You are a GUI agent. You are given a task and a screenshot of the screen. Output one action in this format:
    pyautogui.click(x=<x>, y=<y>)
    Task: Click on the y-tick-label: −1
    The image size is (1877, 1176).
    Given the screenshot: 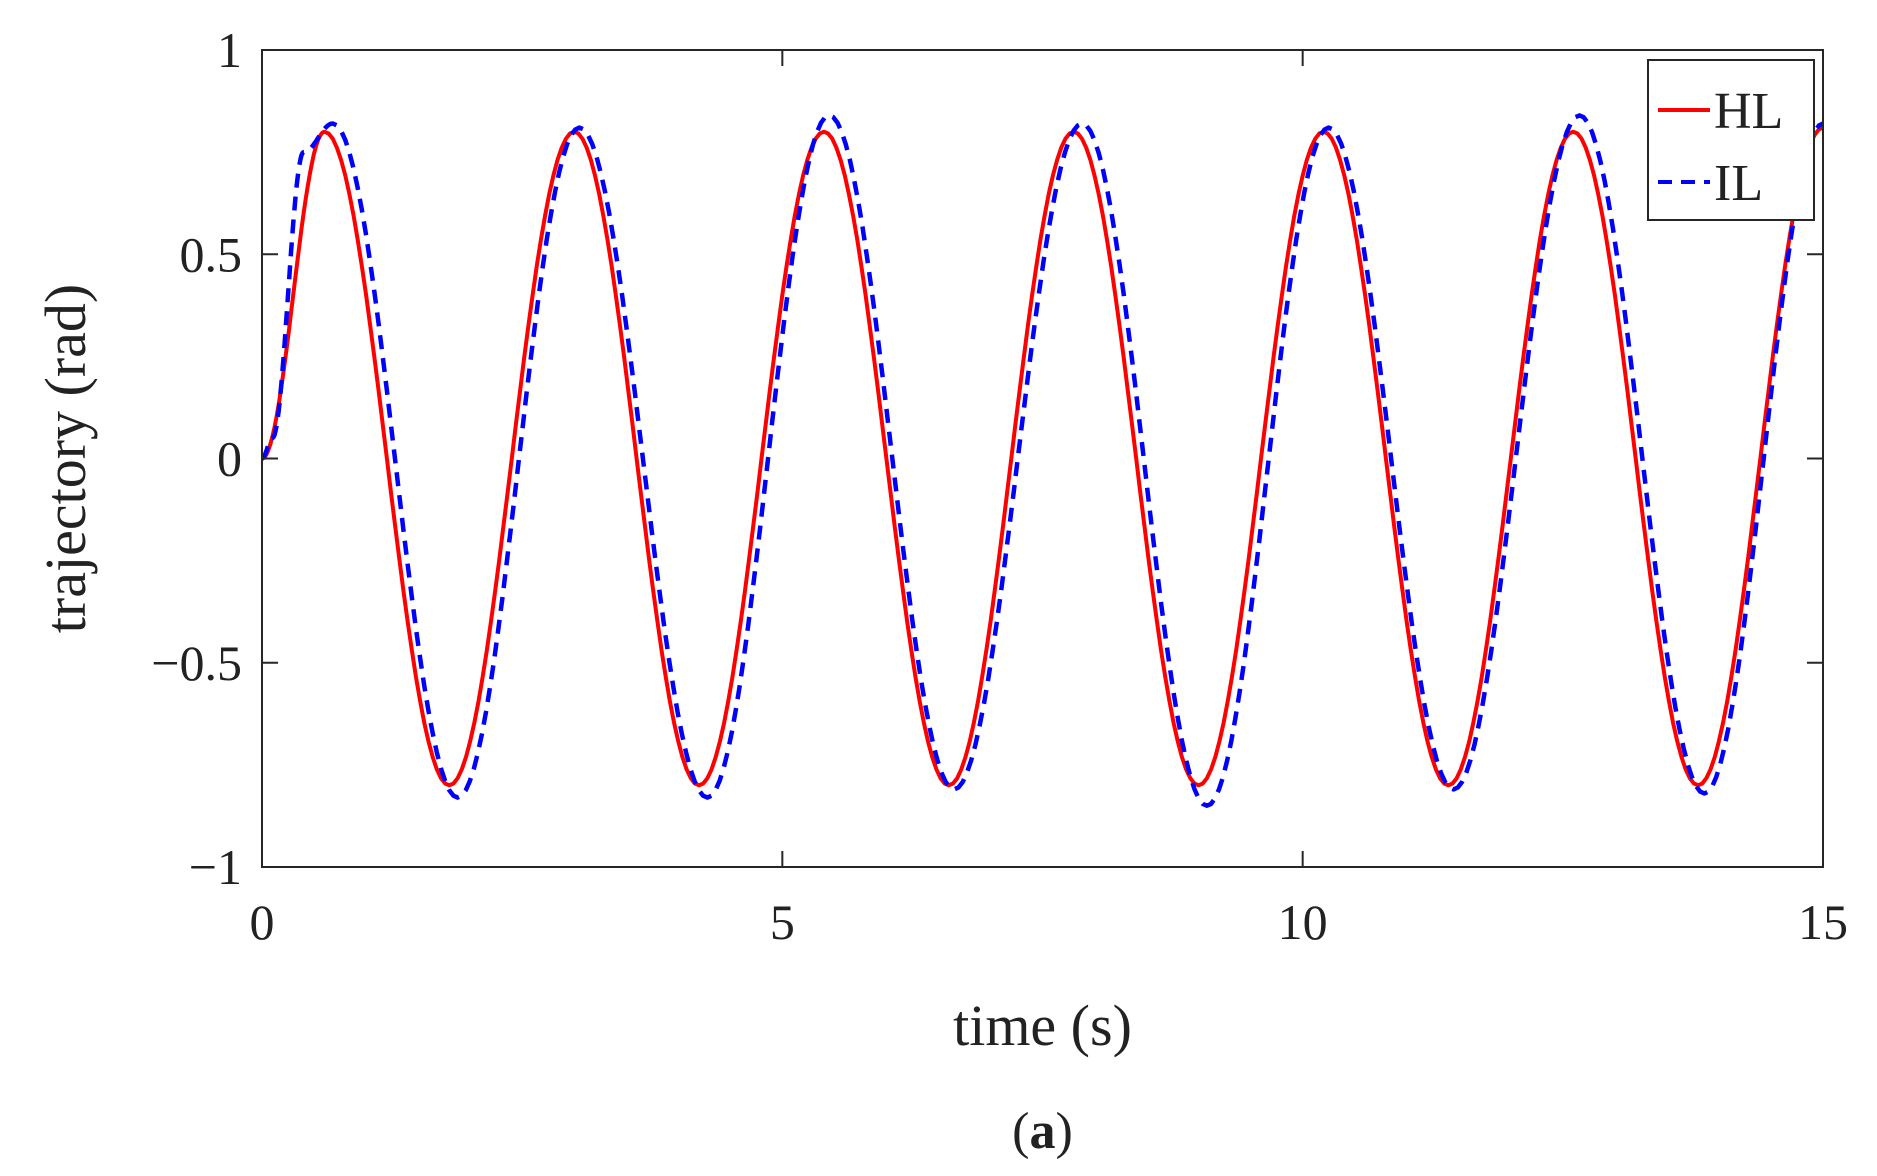 What is the action you would take?
    pyautogui.click(x=215, y=867)
    